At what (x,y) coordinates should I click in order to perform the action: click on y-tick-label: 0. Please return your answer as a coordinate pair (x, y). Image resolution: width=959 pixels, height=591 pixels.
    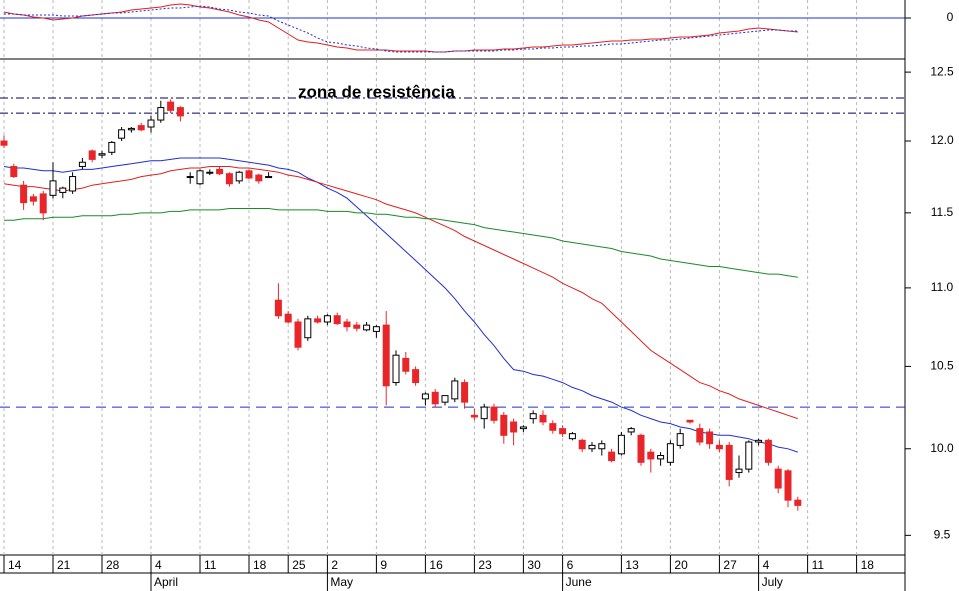
    Looking at the image, I should click on (950, 17).